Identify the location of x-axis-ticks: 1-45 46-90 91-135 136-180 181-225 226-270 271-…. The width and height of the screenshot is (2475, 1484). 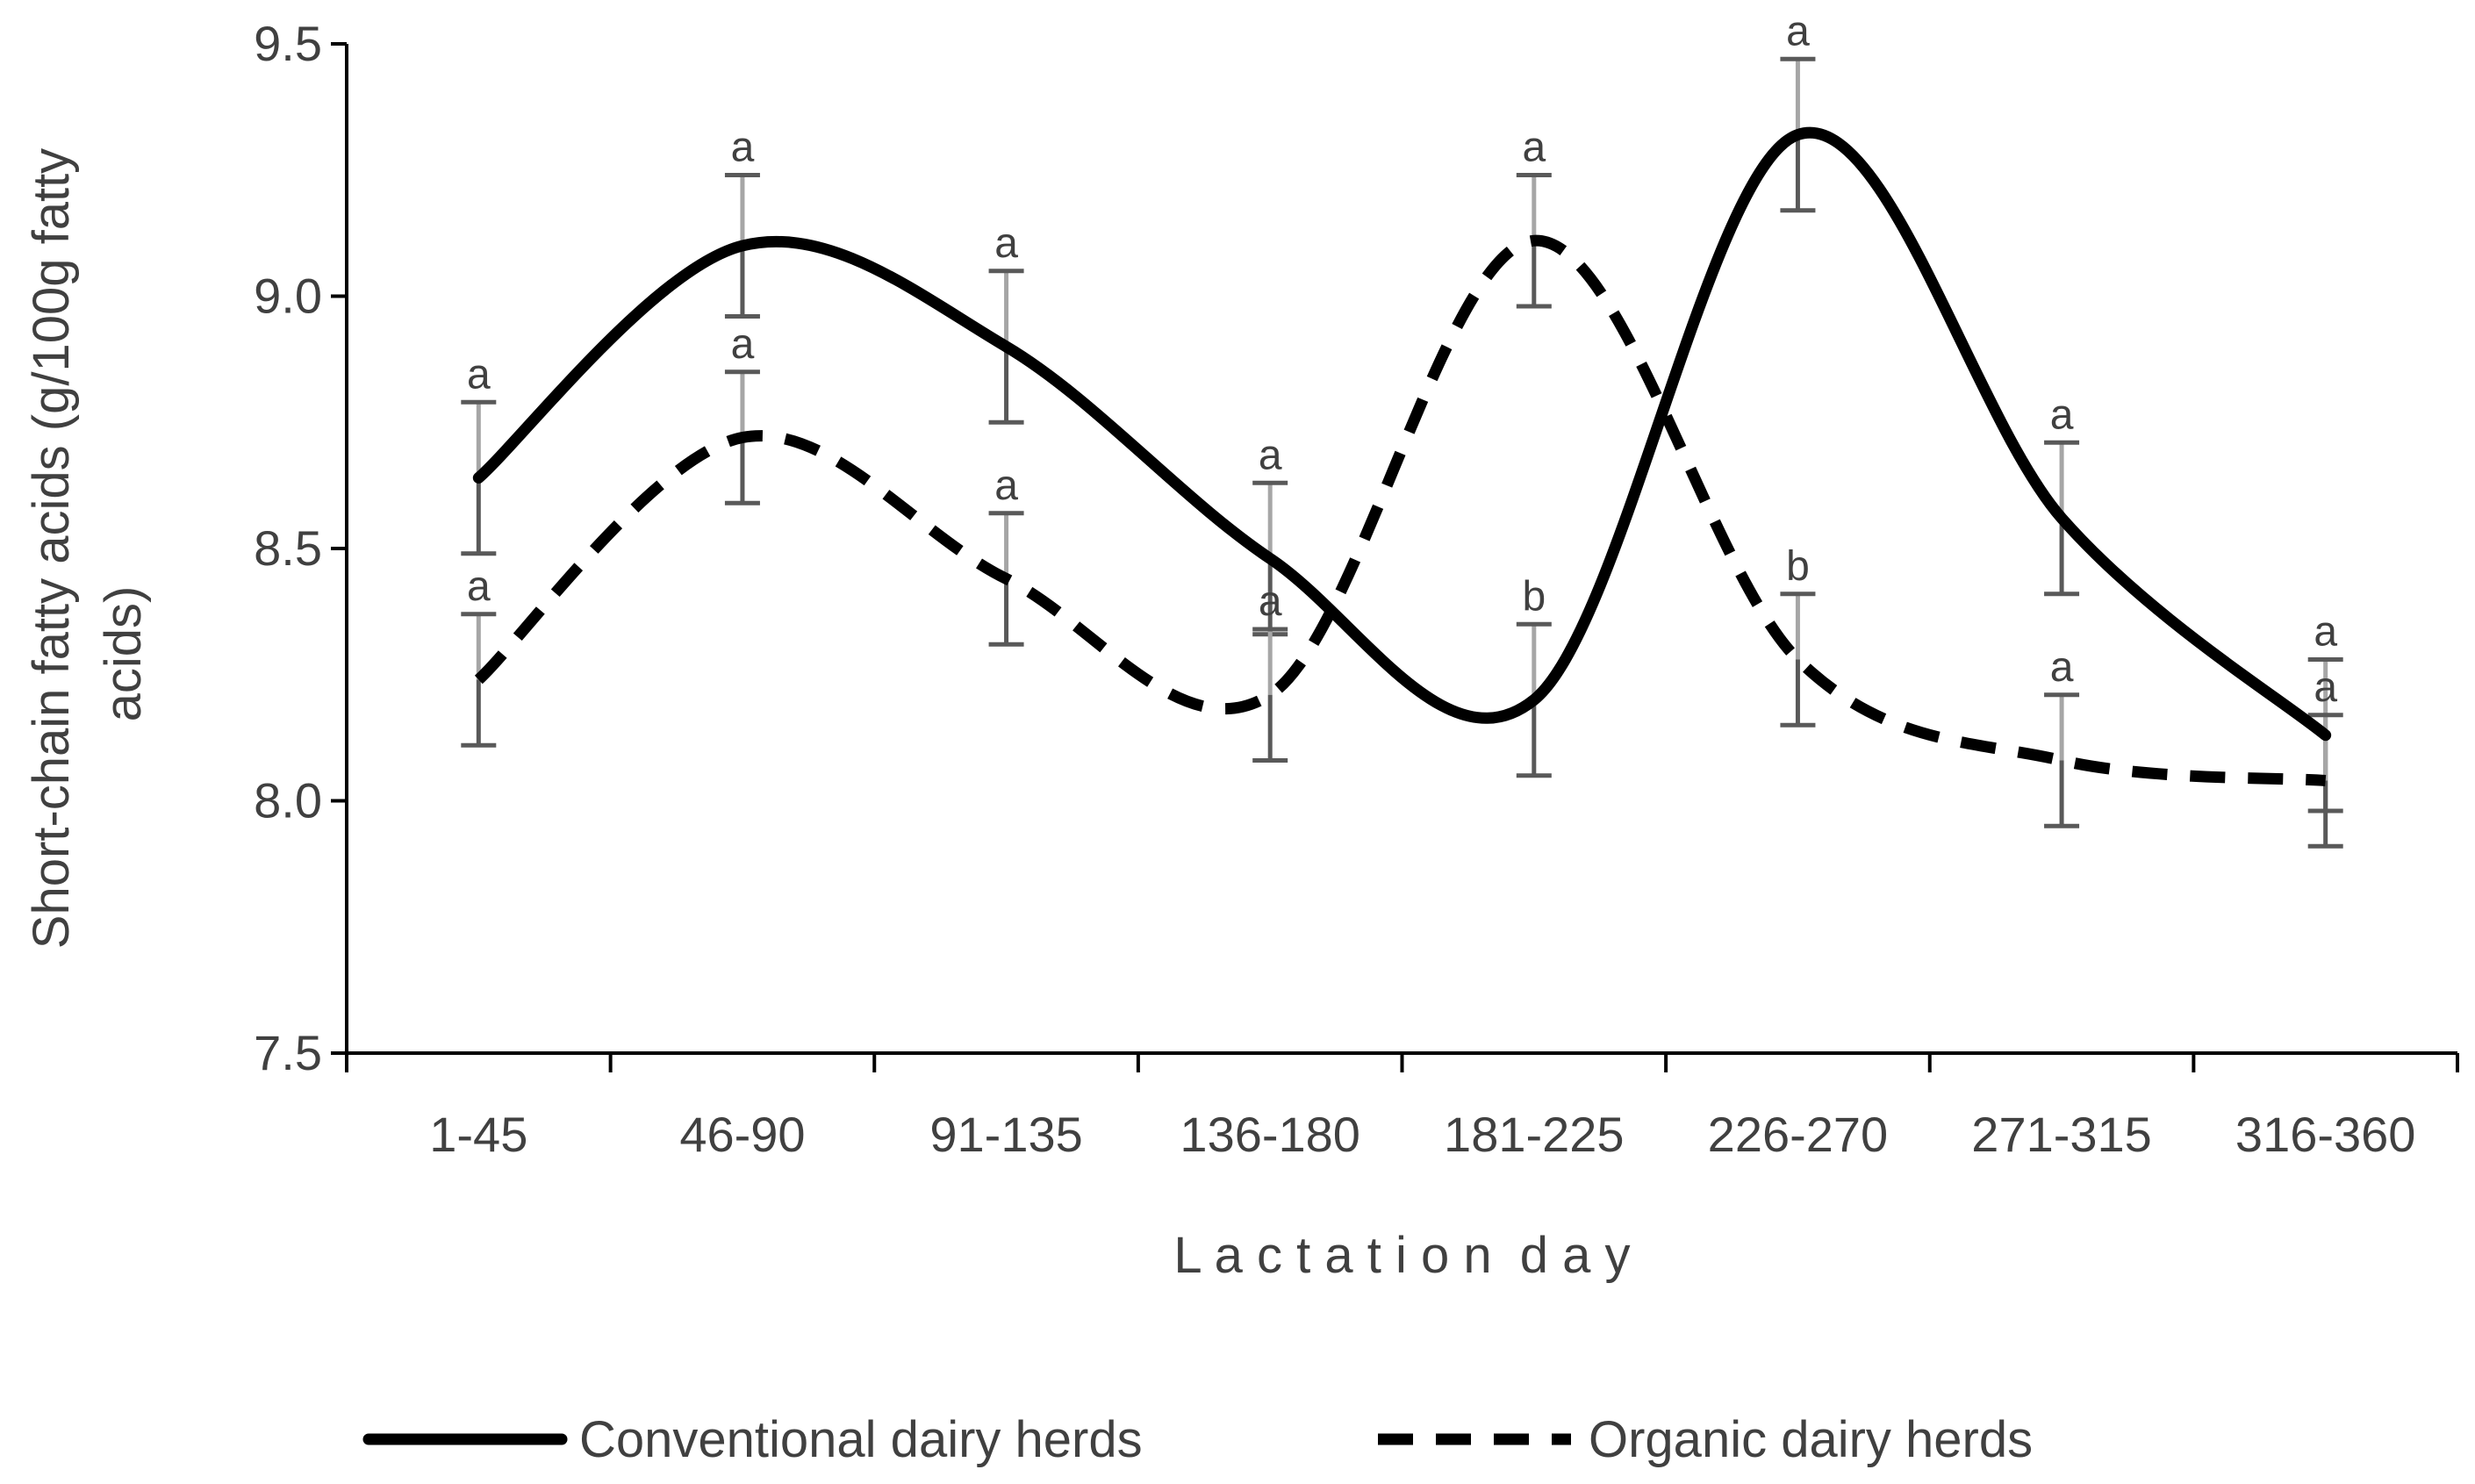
(1402, 1107).